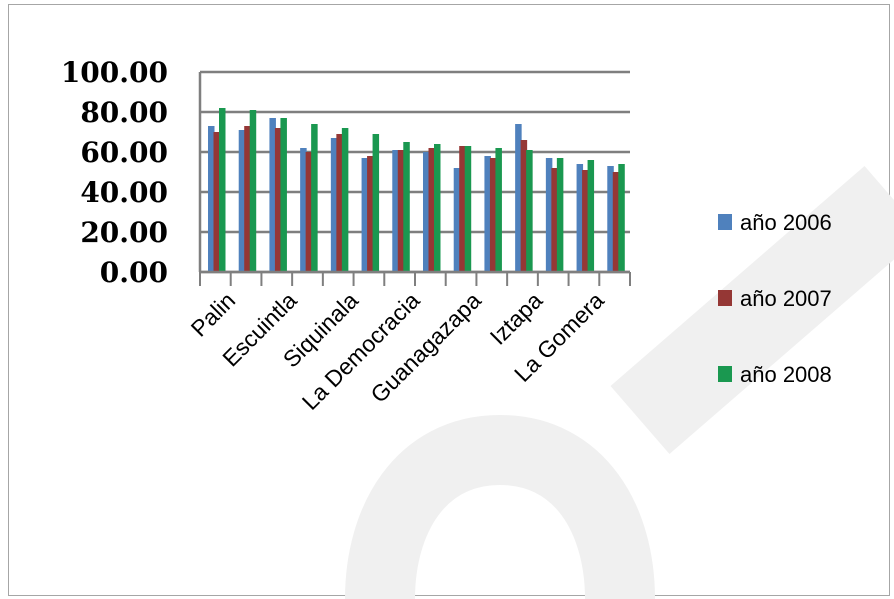 The width and height of the screenshot is (894, 599). I want to click on legend-label: año 2008, so click(786, 374).